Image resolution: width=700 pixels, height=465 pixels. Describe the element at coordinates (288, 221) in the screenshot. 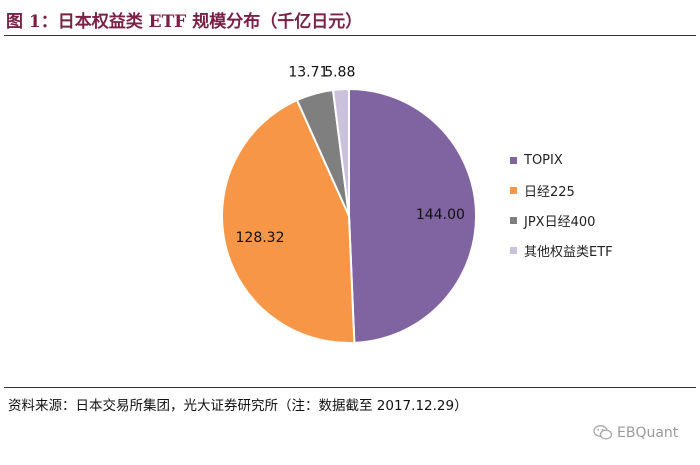

I see `slice-nikkei225` at that location.